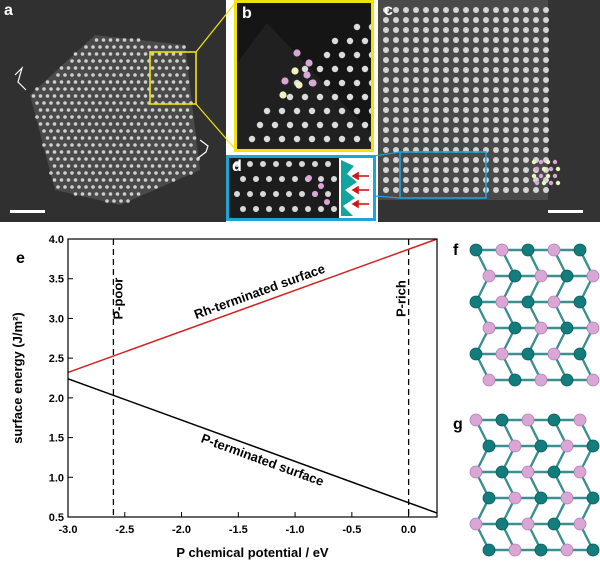 This screenshot has height=563, width=600. What do you see at coordinates (56, 478) in the screenshot?
I see `y-tick-label: 1.0` at bounding box center [56, 478].